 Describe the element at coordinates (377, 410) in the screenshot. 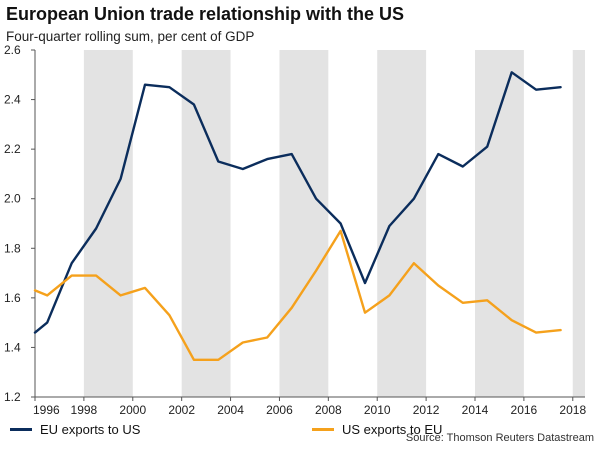

I see `x-tick-label: 2010` at that location.